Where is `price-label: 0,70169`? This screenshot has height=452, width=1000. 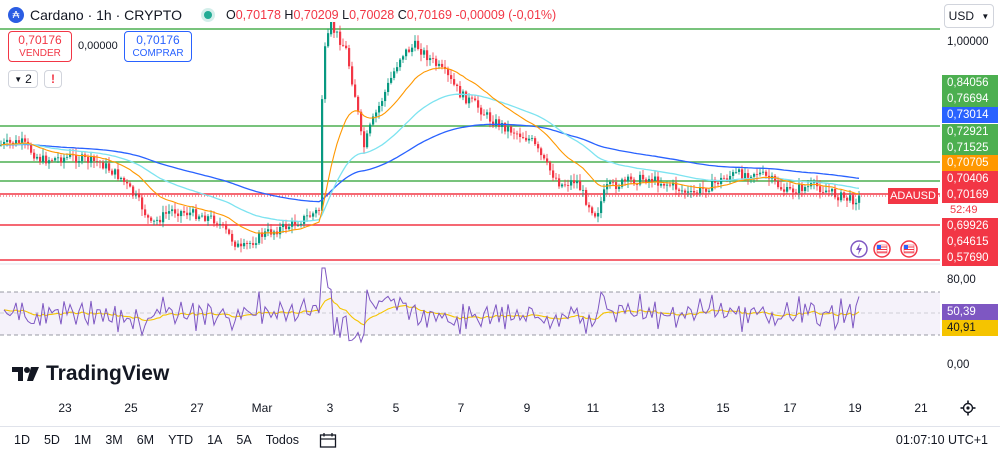 price-label: 0,70169 is located at coordinates (970, 195).